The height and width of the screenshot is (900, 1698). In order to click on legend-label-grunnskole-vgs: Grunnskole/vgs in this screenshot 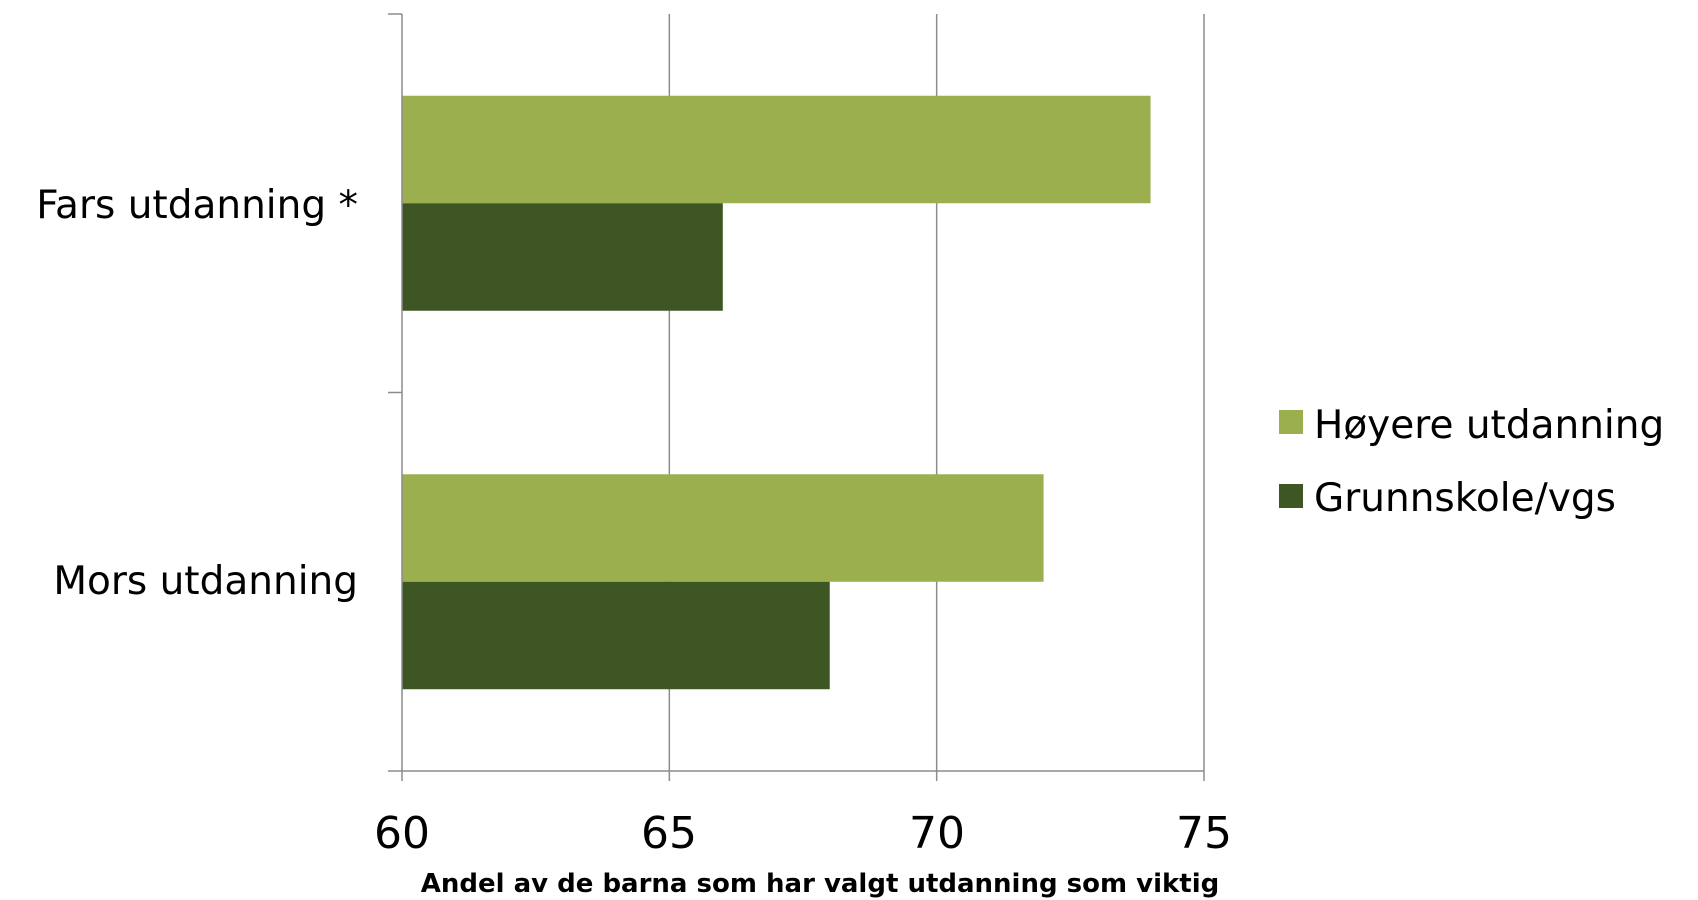, I will do `click(1465, 498)`.